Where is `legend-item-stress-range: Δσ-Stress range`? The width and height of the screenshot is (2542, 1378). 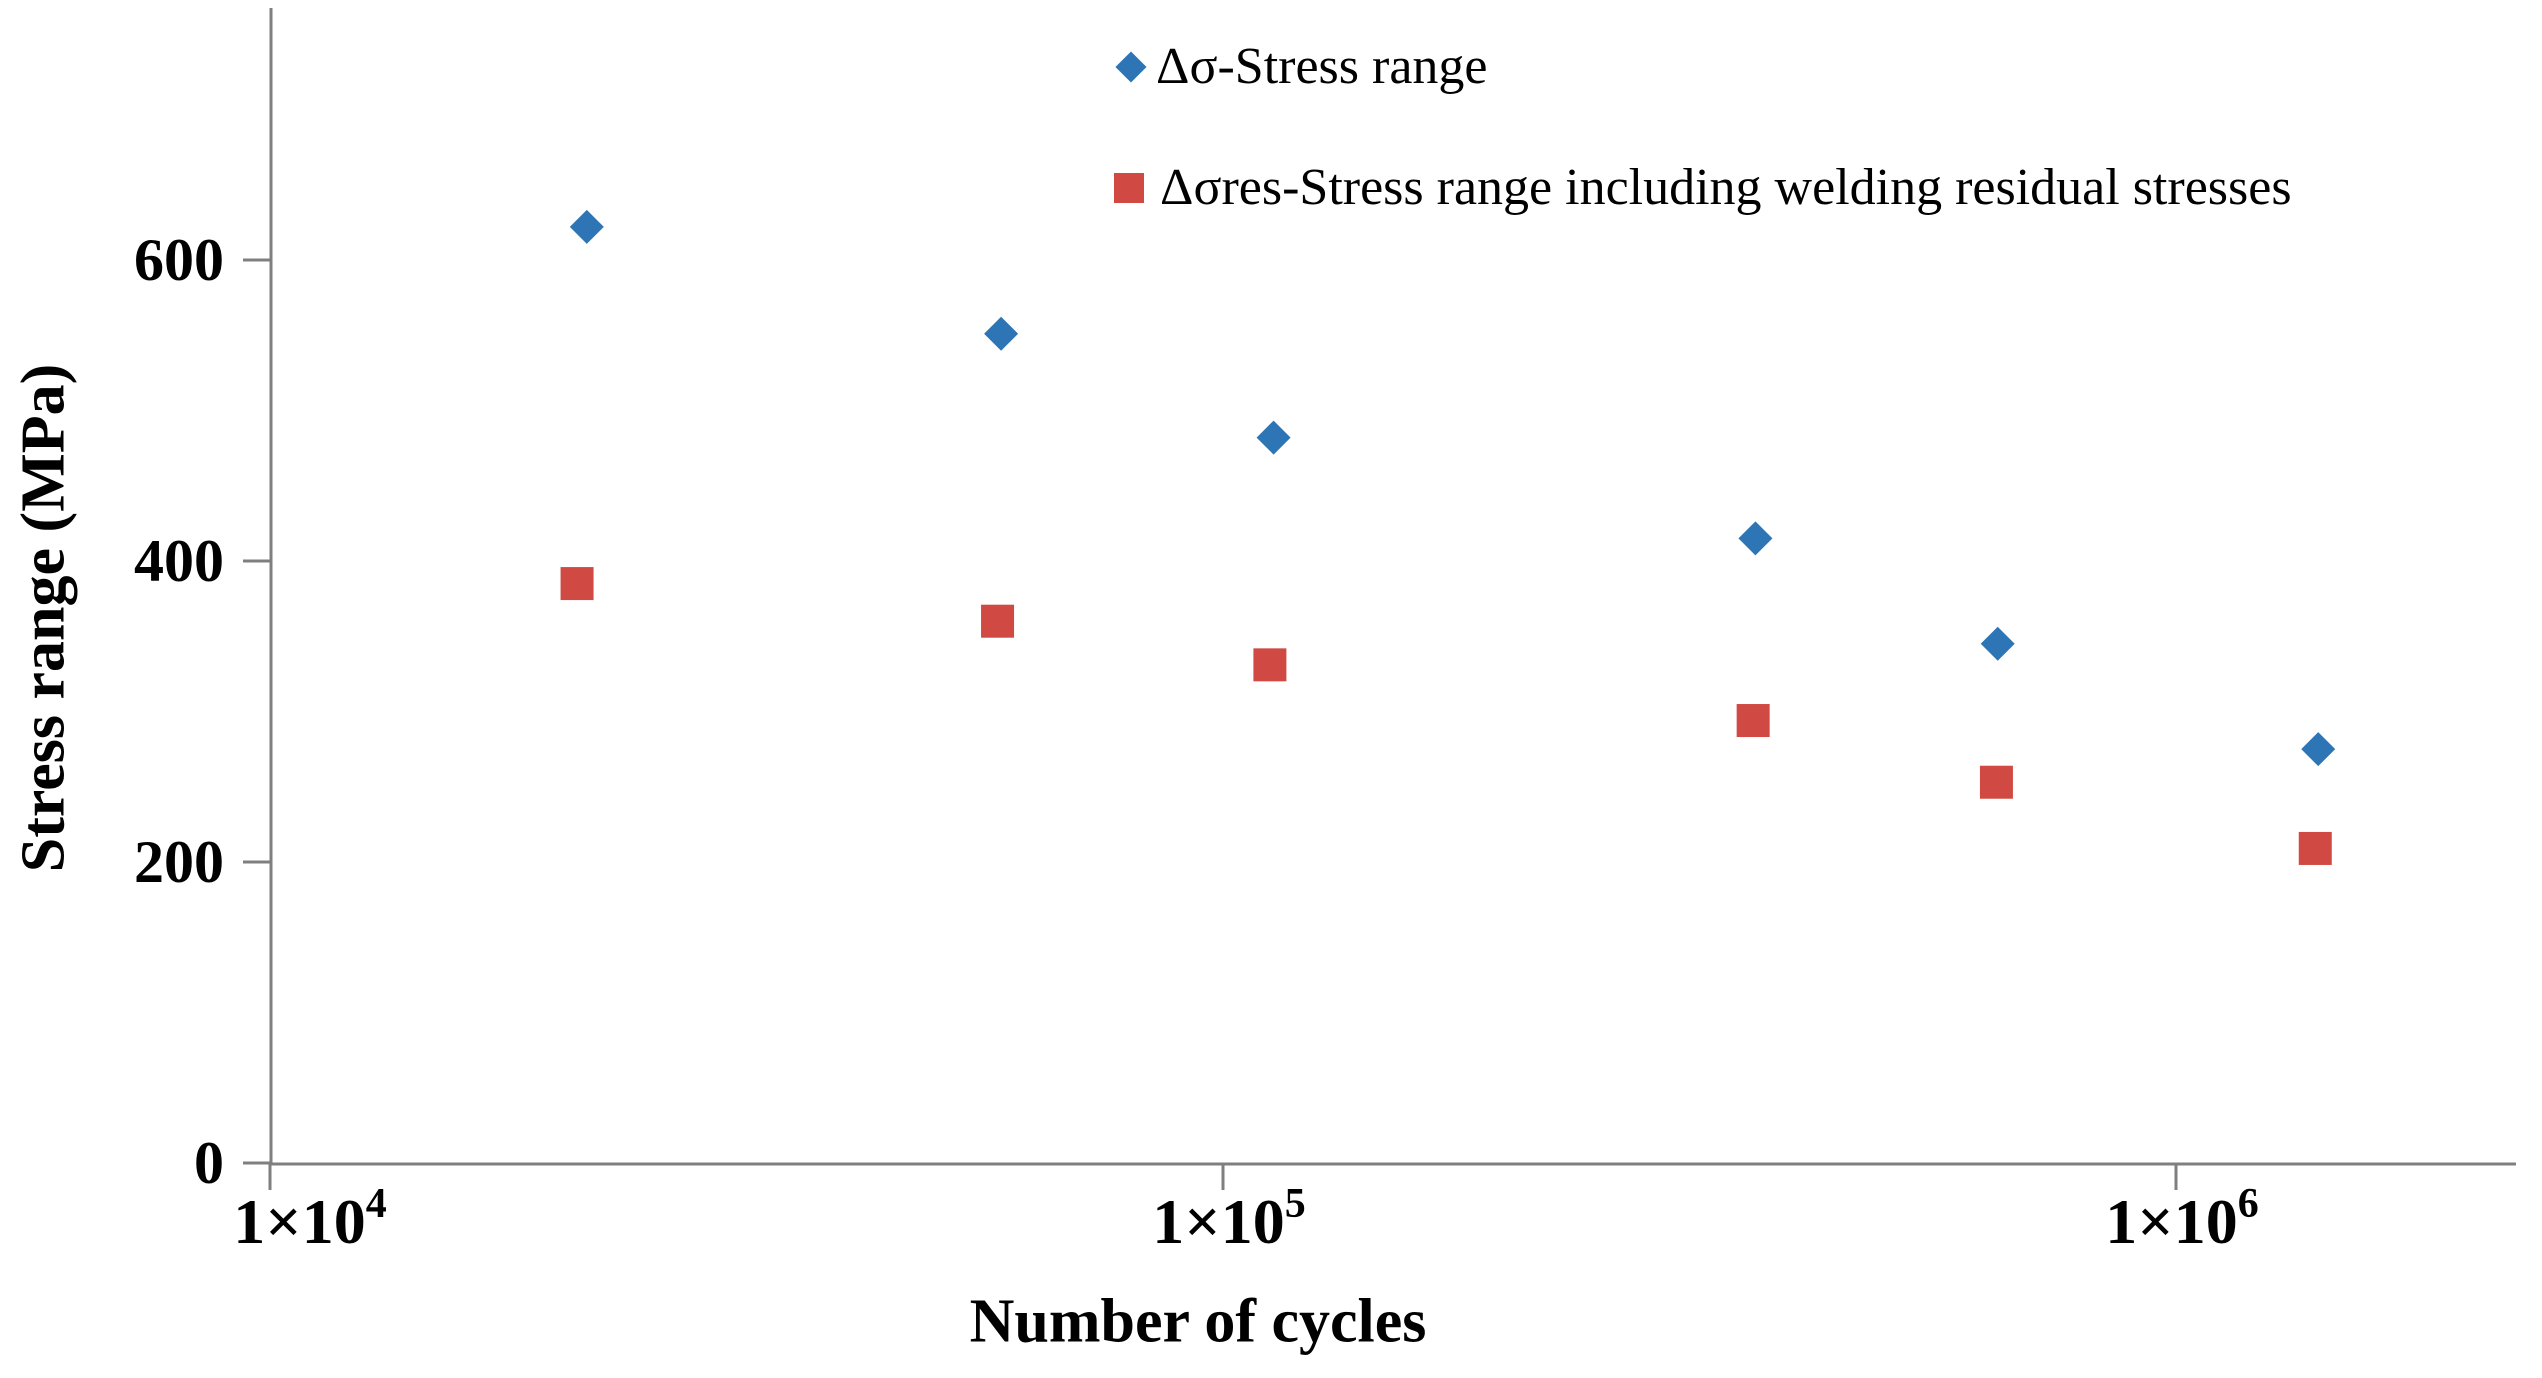
legend-item-stress-range: Δσ-Stress range is located at coordinates (1301, 66).